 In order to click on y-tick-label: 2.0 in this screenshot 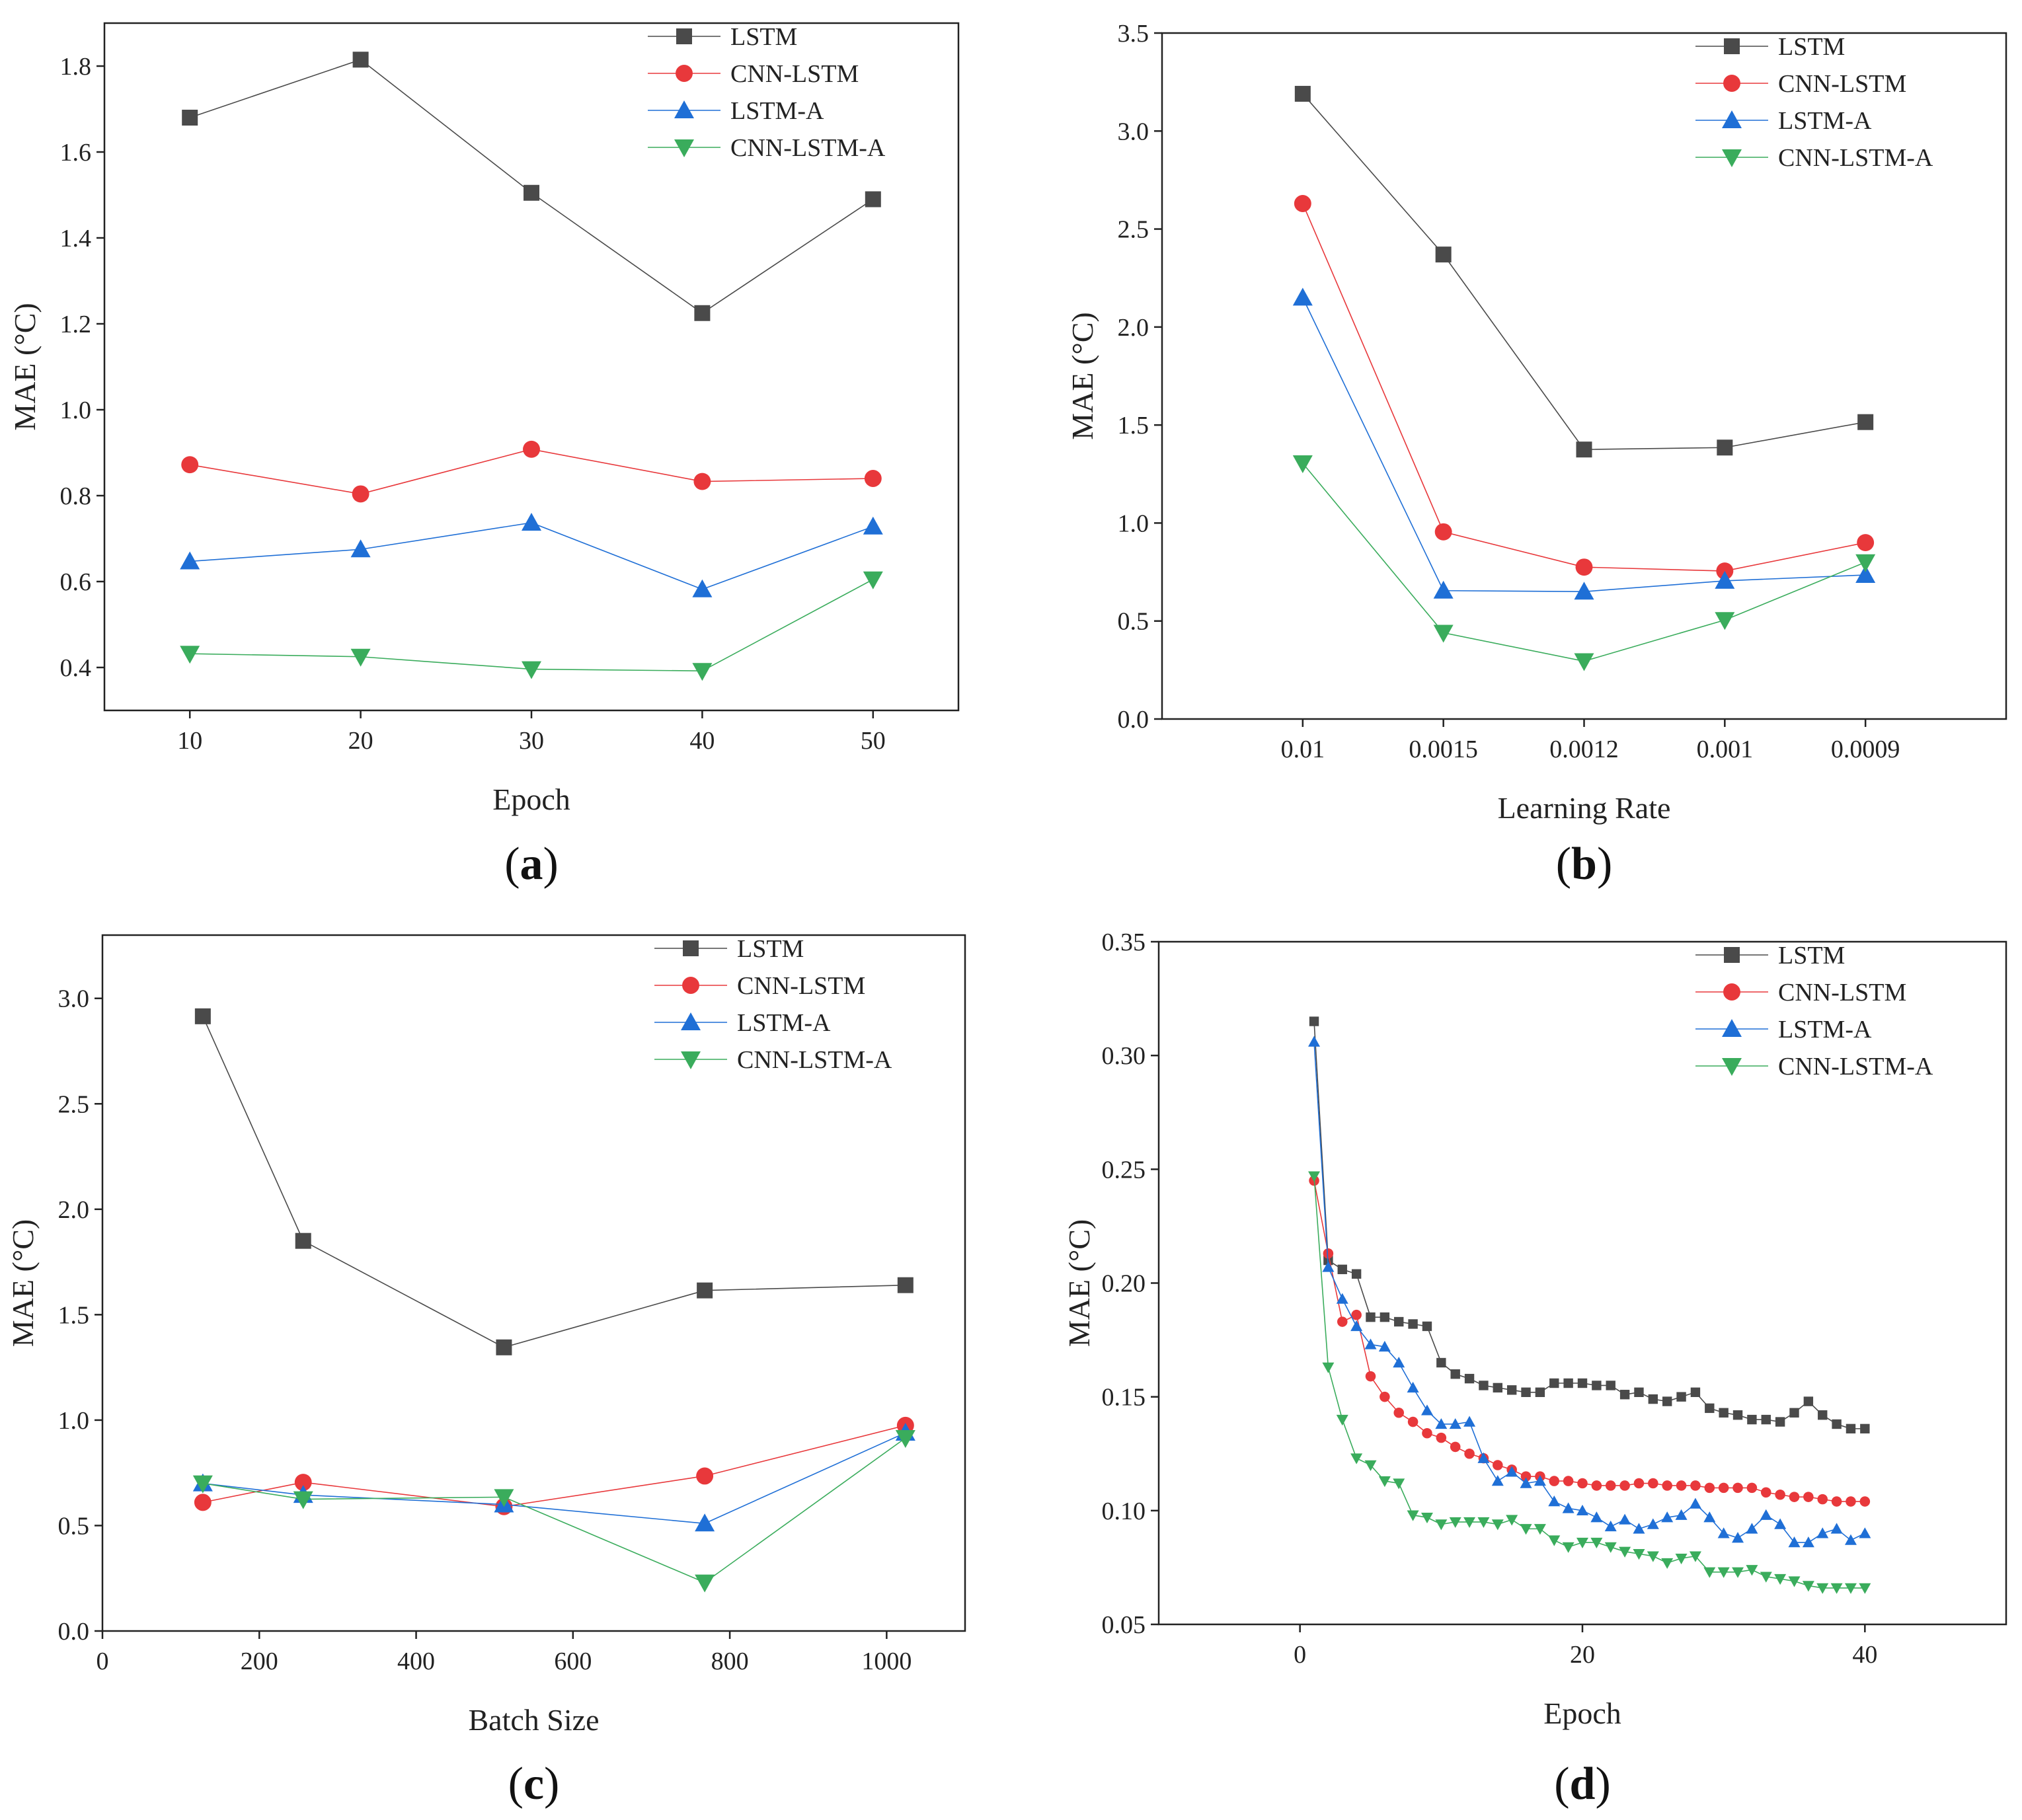, I will do `click(74, 1210)`.